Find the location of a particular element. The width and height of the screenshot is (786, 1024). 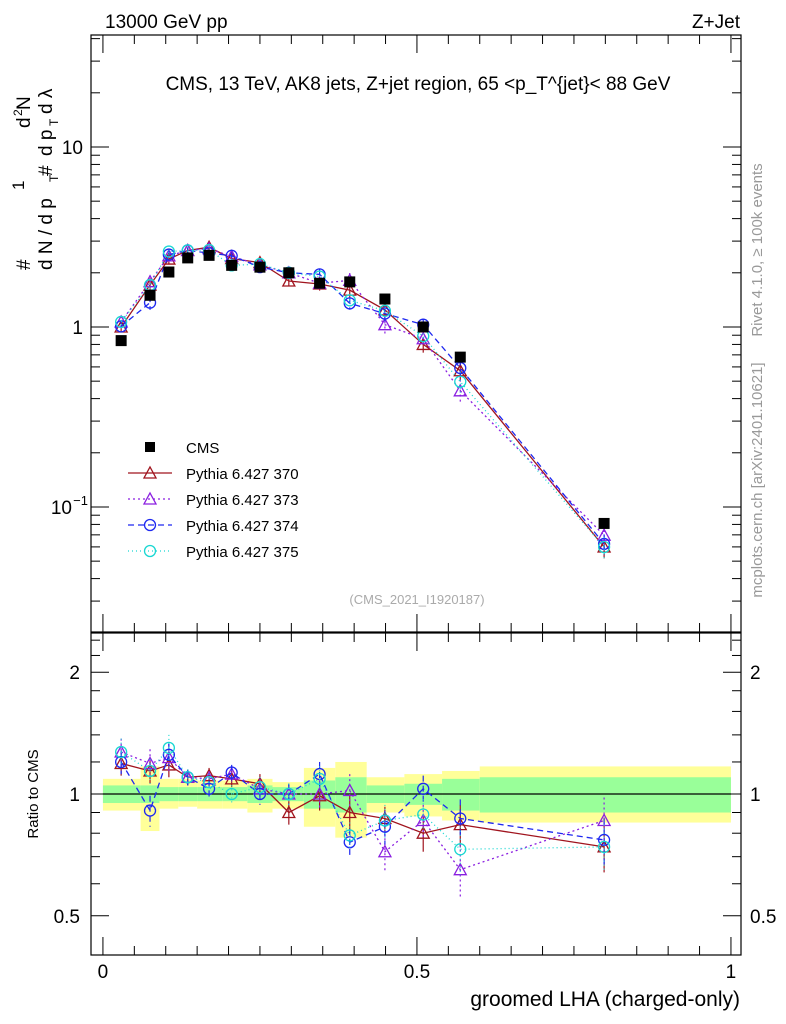

y-tick-label-exponent: −1 is located at coordinates (80, 500).